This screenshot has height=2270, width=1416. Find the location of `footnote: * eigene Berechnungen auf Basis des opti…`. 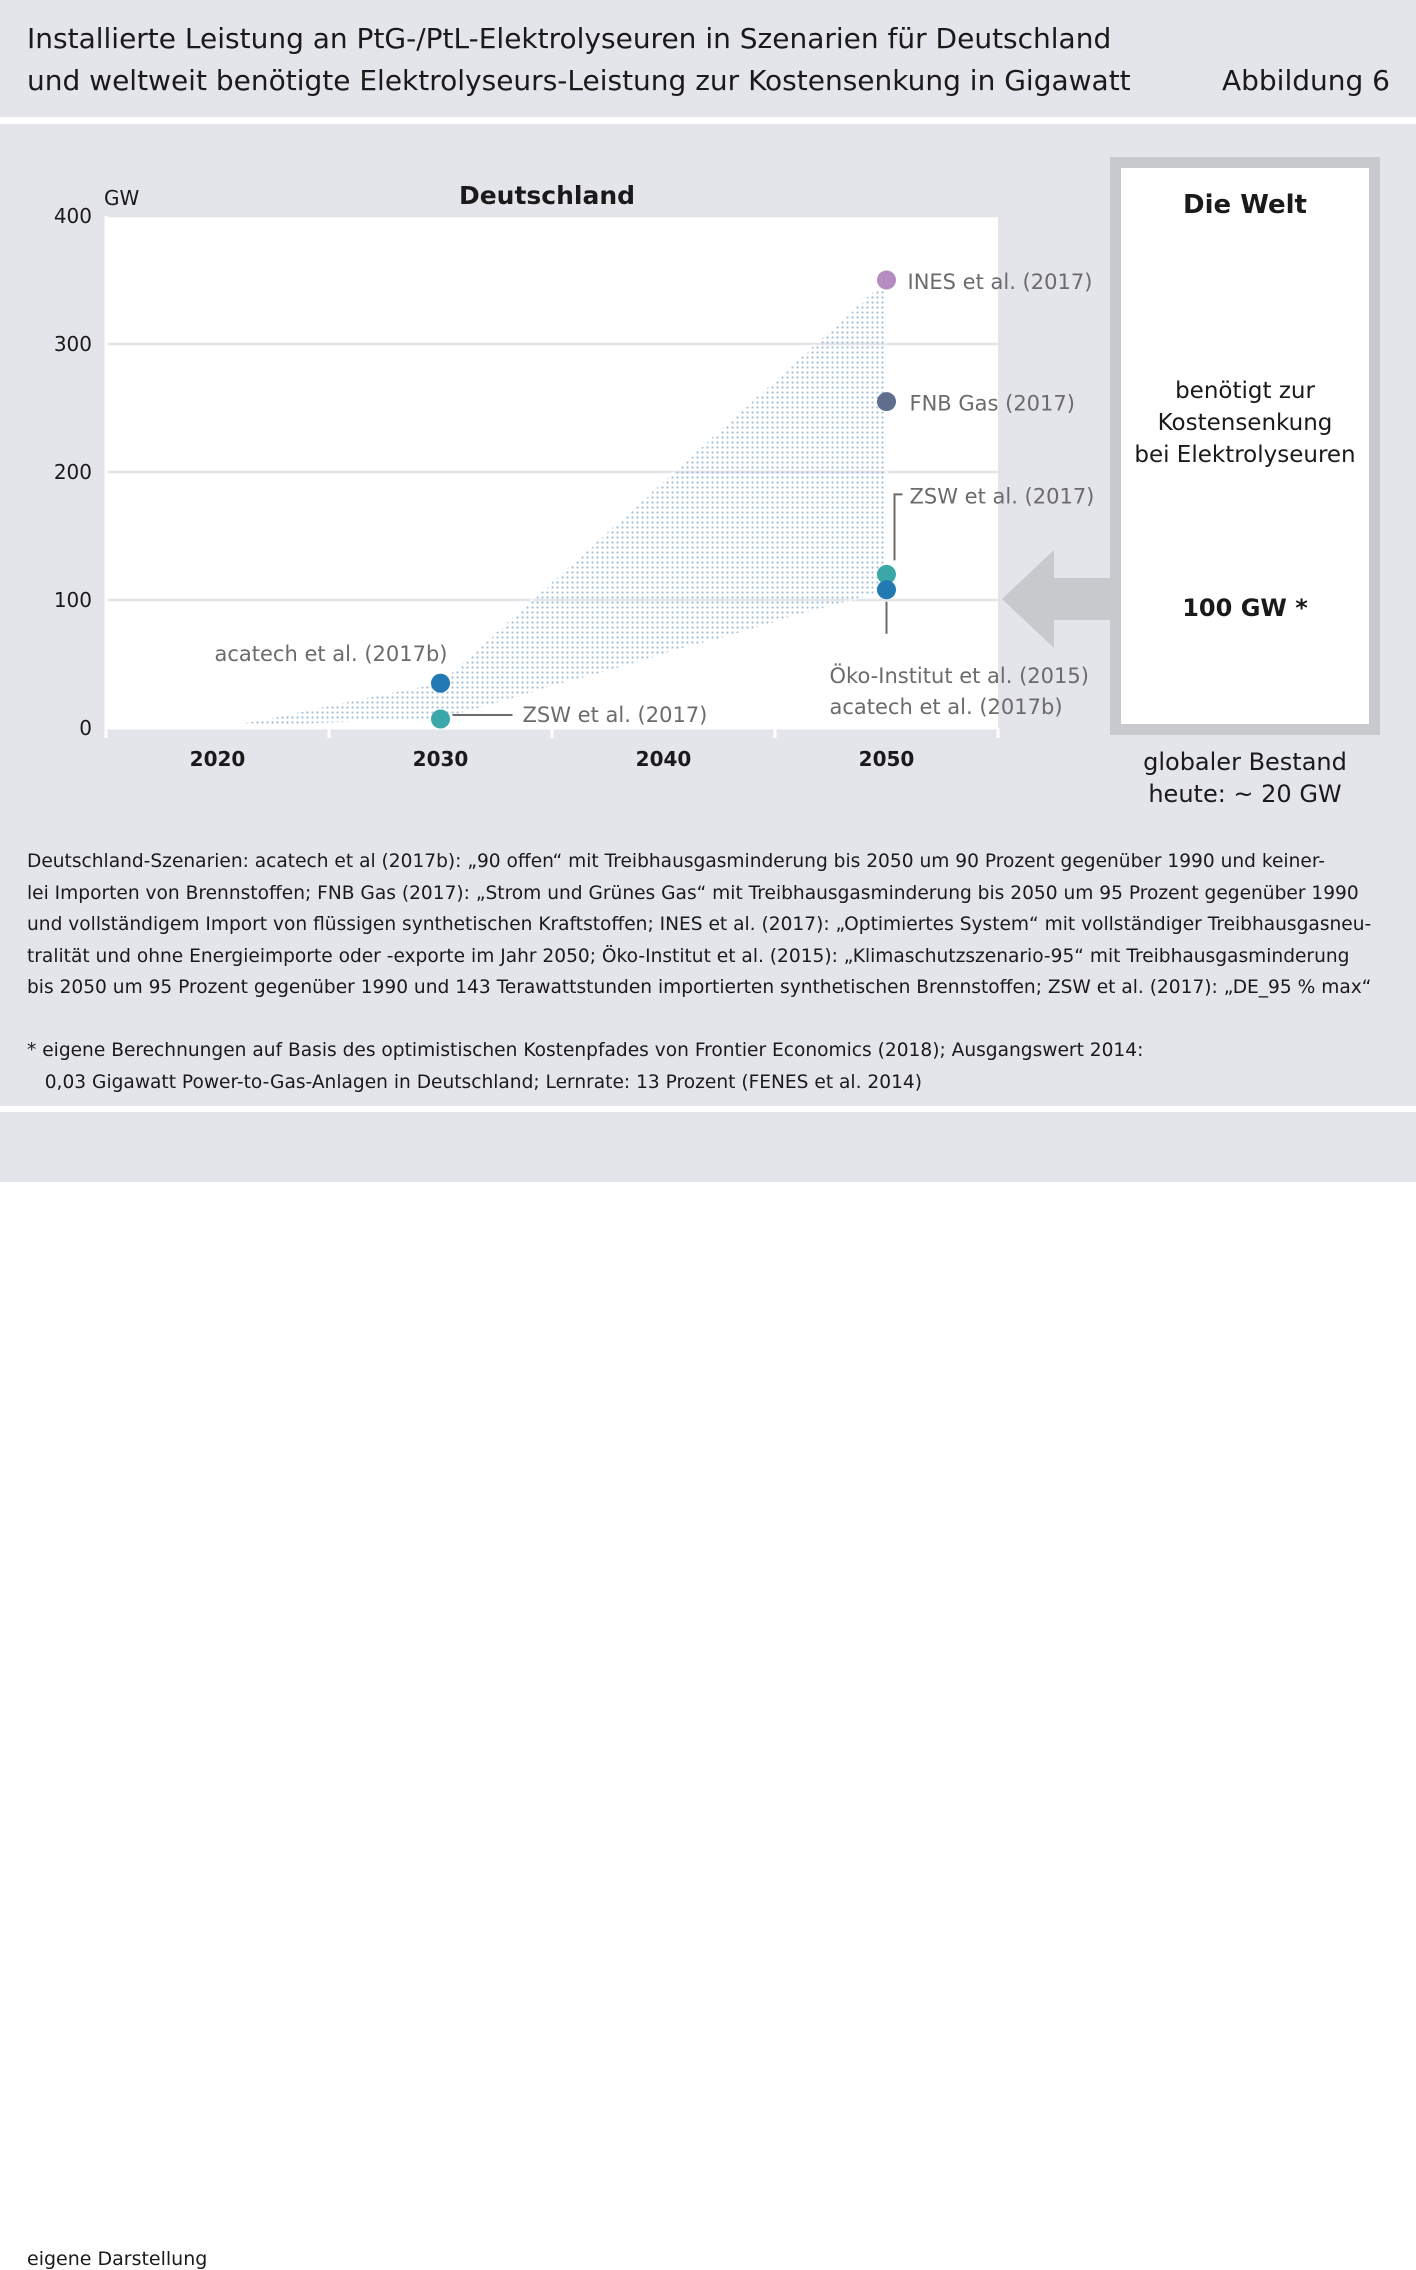

footnote: * eigene Berechnungen auf Basis des opti… is located at coordinates (585, 1066).